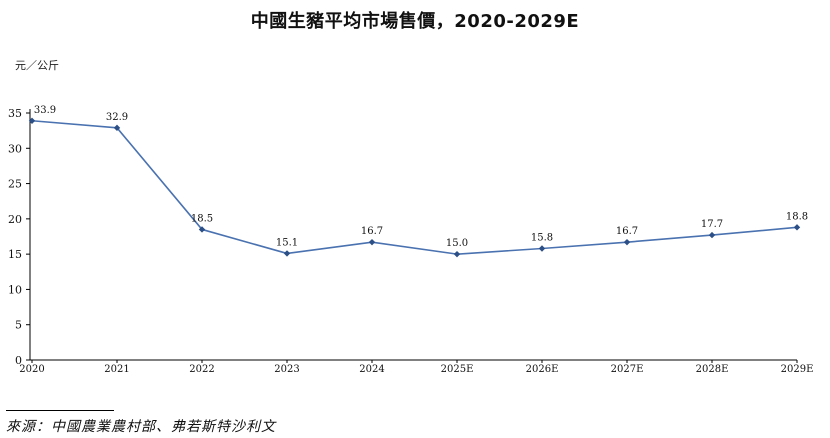  I want to click on chart-title: 中國生豬平均市場售價，2020-2029E, so click(415, 21).